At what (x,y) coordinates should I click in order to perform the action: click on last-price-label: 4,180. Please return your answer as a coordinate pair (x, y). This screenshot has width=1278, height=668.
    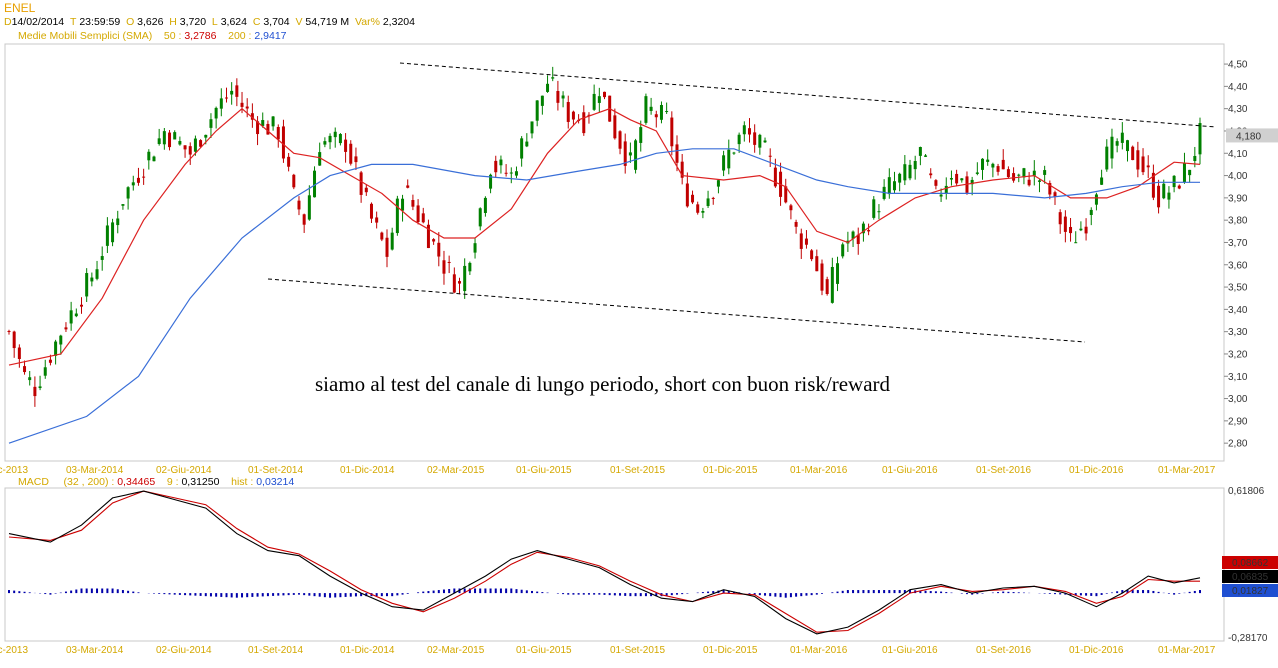
    Looking at the image, I should click on (1248, 136).